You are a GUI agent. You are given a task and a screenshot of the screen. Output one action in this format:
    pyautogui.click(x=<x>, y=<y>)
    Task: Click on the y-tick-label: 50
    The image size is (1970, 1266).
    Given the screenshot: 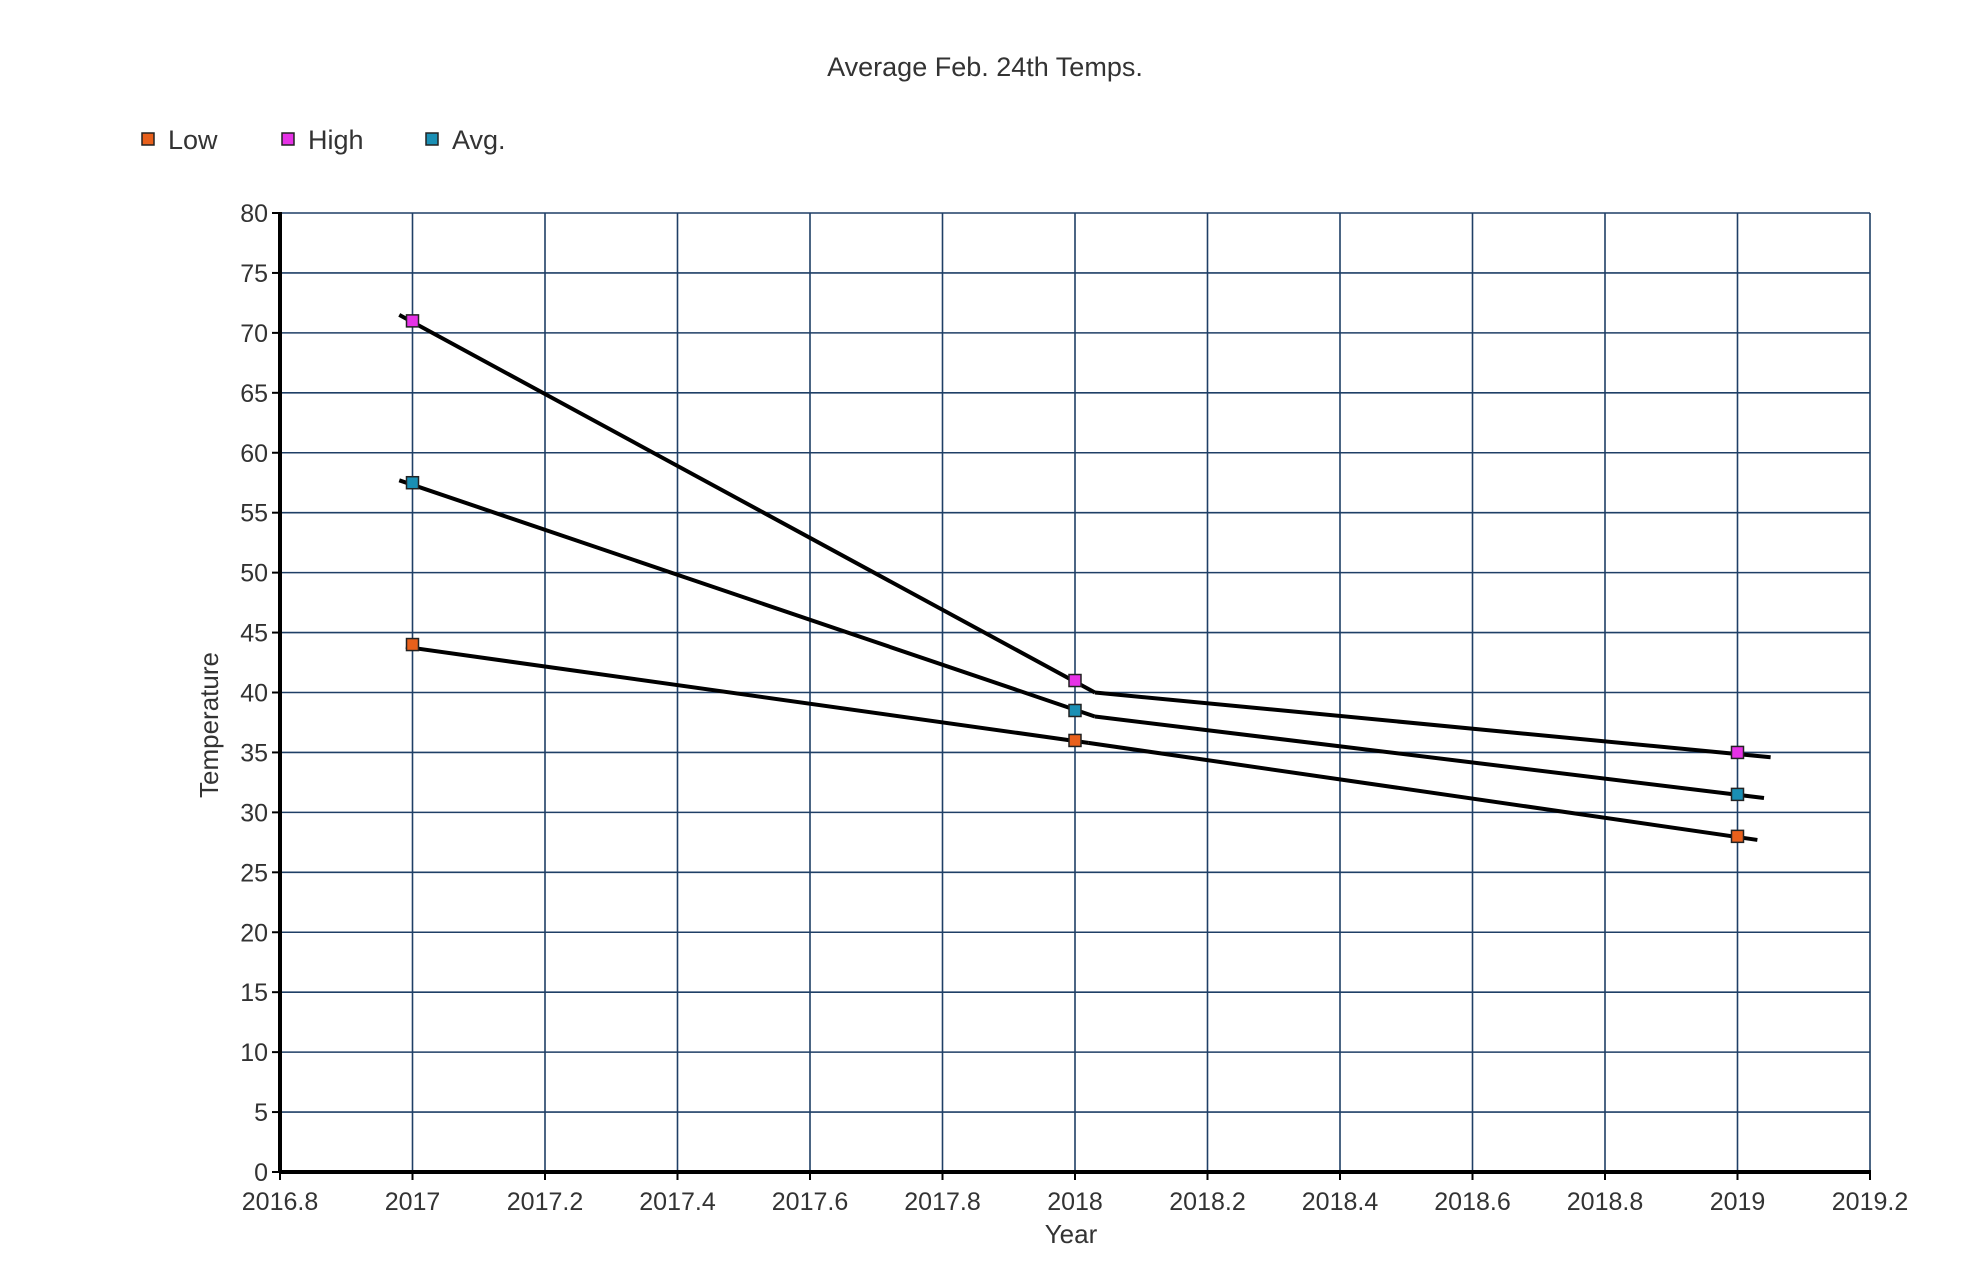 What is the action you would take?
    pyautogui.click(x=254, y=574)
    